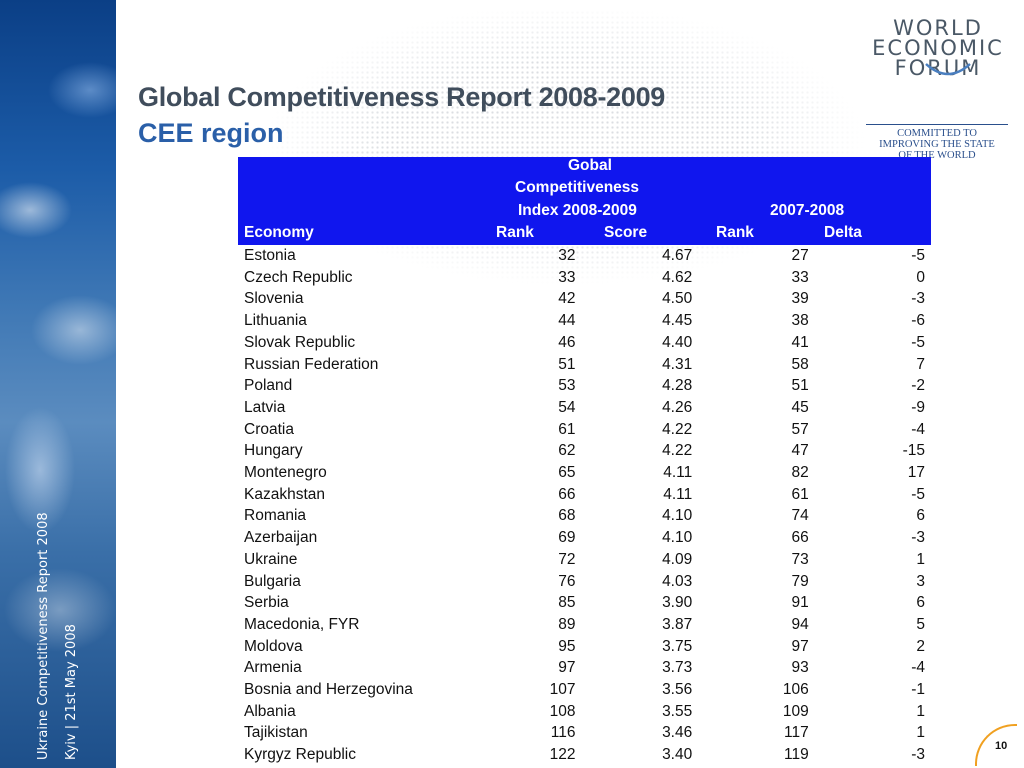  I want to click on rank-cell: 85, so click(567, 603).